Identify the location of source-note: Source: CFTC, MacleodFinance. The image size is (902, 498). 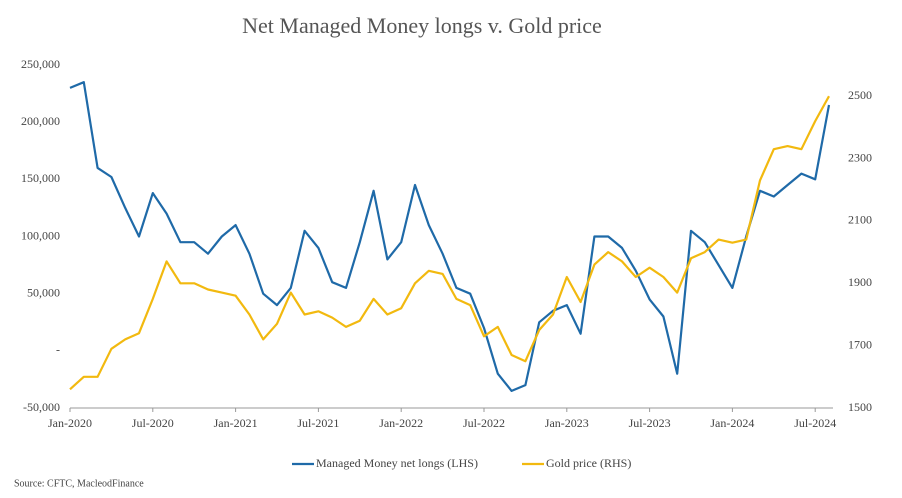
(79, 483).